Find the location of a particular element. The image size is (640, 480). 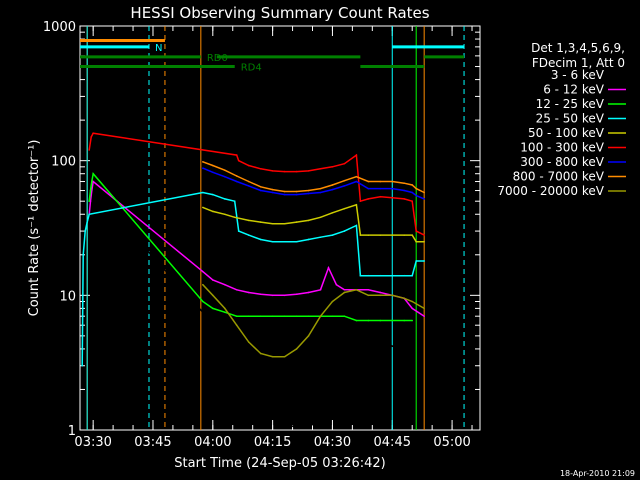

x-tick-label: 04:00 is located at coordinates (212, 442).